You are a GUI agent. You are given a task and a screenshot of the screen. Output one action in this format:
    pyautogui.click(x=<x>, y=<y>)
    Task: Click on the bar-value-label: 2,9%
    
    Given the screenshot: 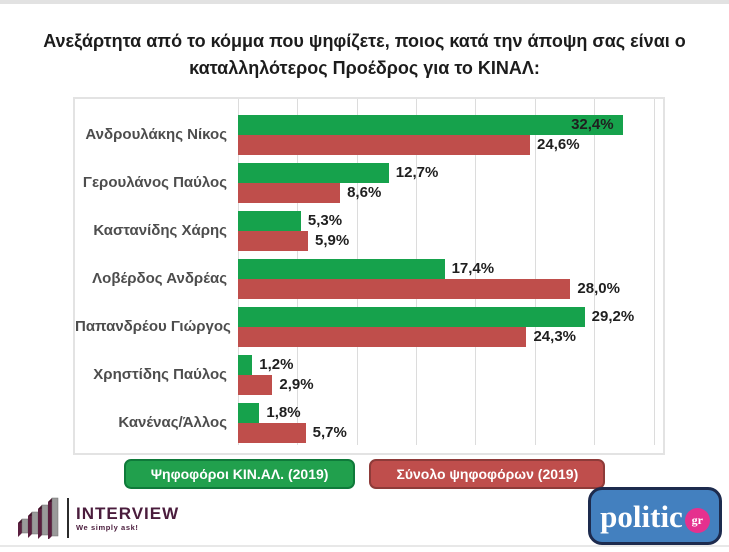 What is the action you would take?
    pyautogui.click(x=296, y=384)
    